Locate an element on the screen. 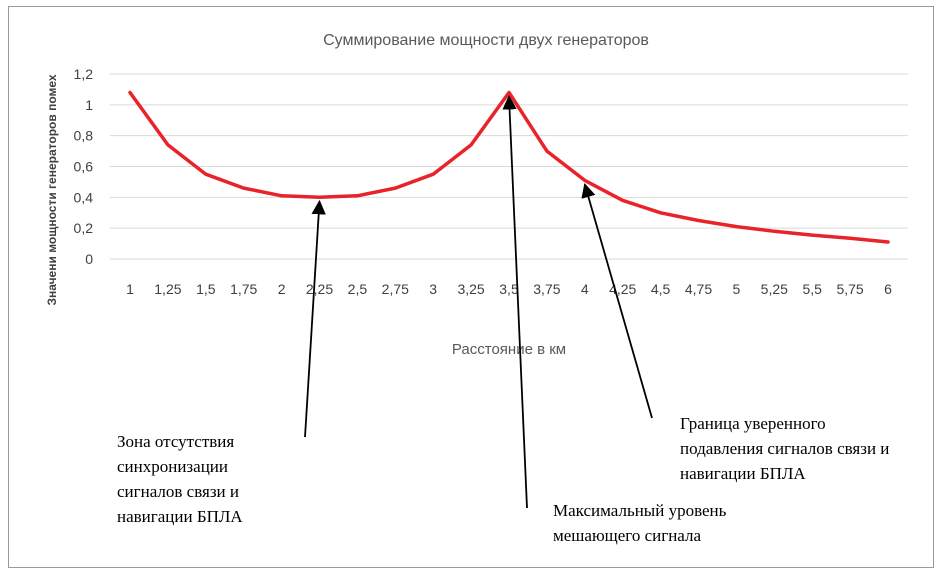 The height and width of the screenshot is (578, 944). x-tick-label: 1,75 is located at coordinates (243, 289).